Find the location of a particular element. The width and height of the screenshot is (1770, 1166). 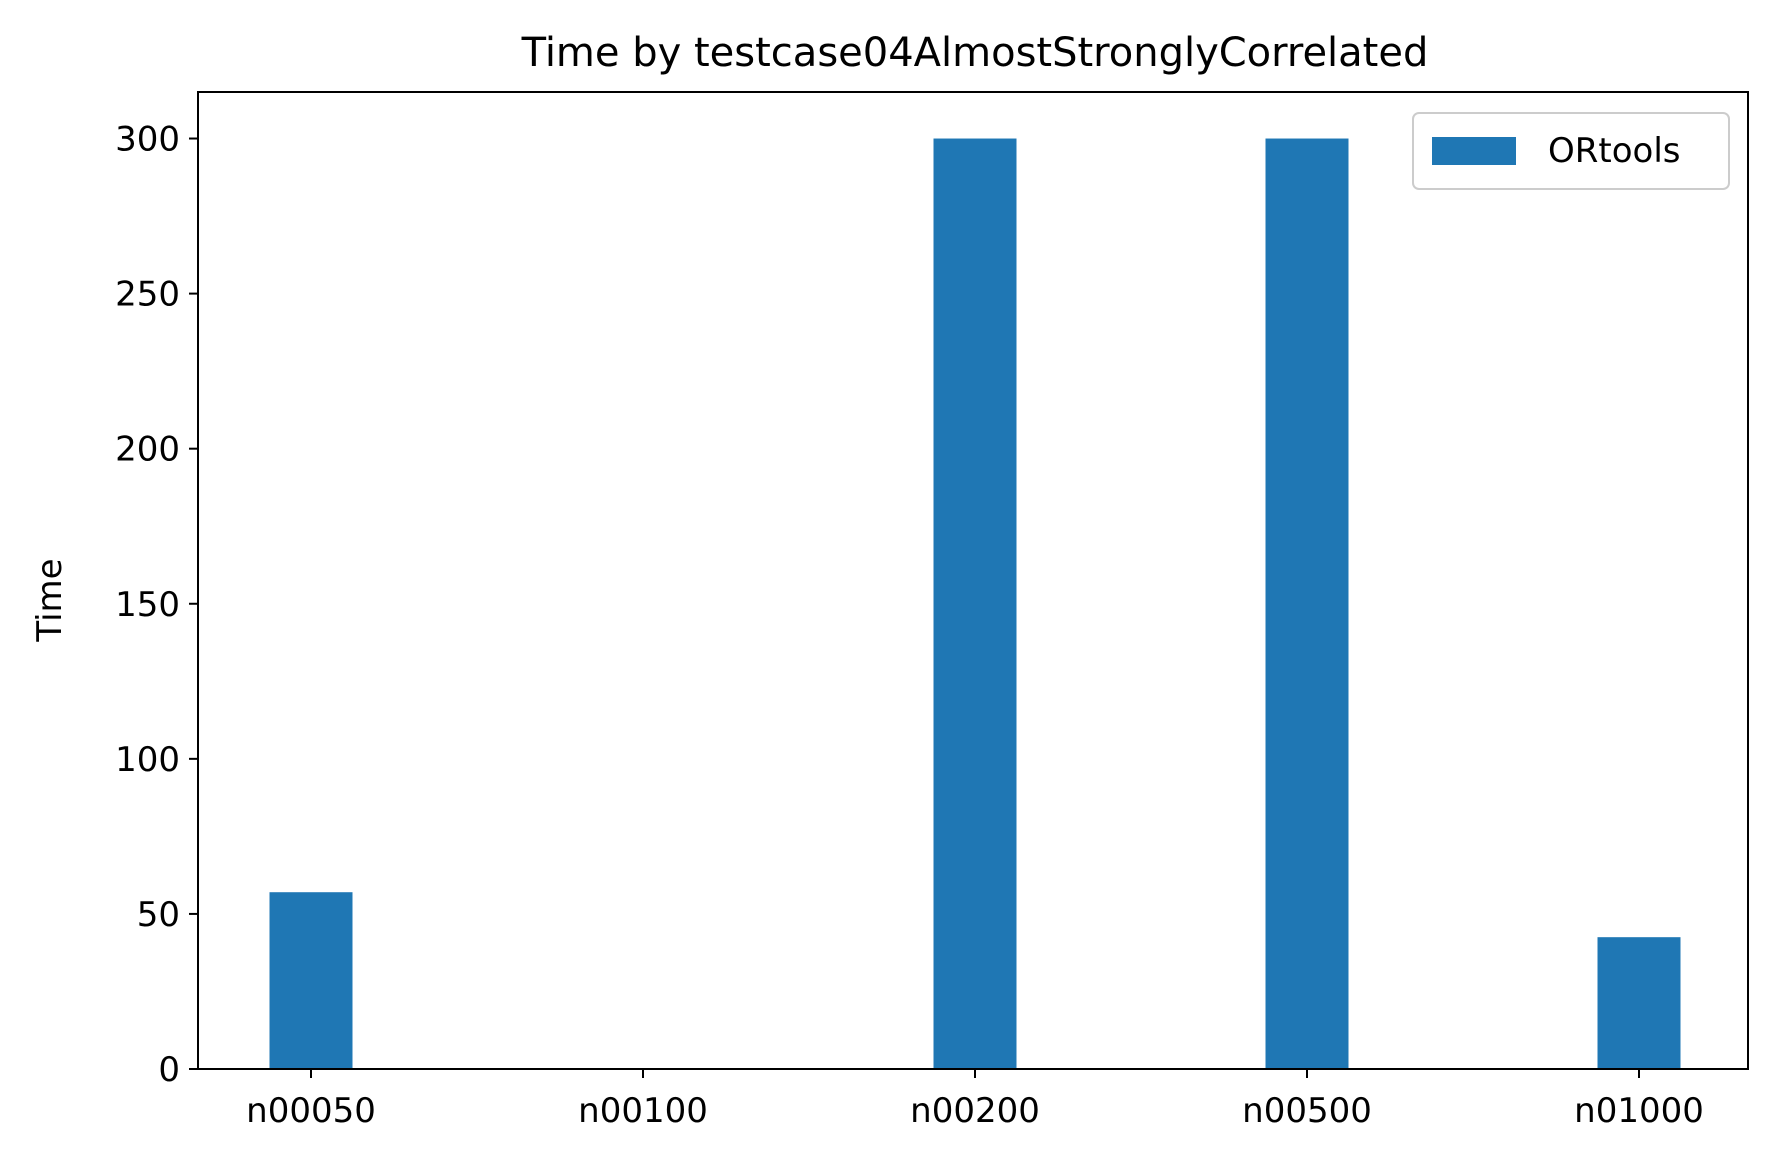

y-tick-label: 250 is located at coordinates (147, 295).